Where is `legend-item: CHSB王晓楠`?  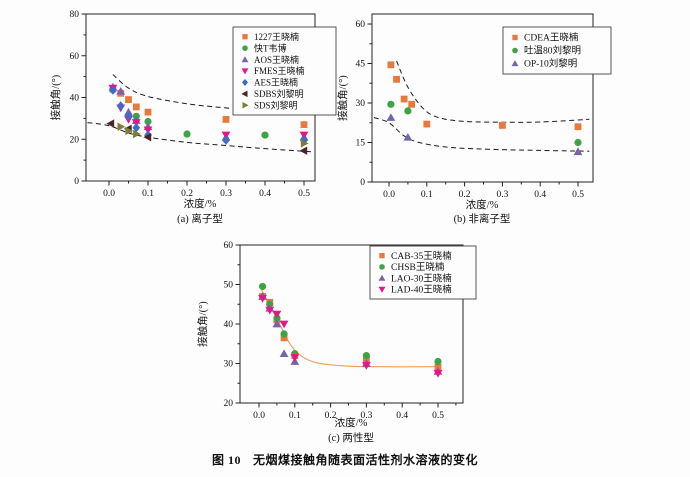
legend-item: CHSB王晓楠 is located at coordinates (412, 267).